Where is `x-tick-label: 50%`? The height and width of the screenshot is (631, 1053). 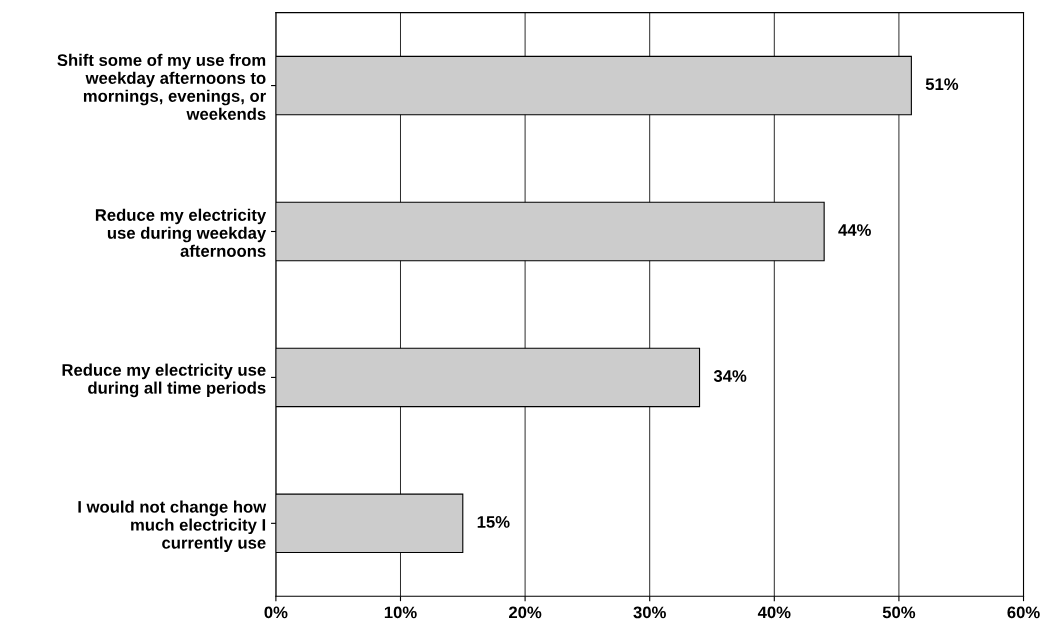 x-tick-label: 50% is located at coordinates (899, 612).